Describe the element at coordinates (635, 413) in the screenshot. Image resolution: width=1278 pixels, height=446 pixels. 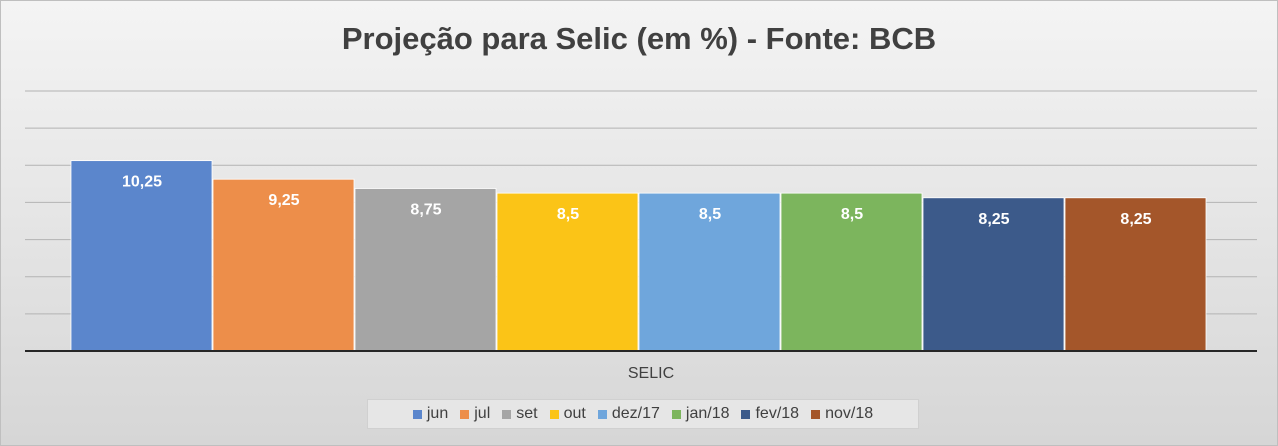
I see `legend-label: dez/17` at that location.